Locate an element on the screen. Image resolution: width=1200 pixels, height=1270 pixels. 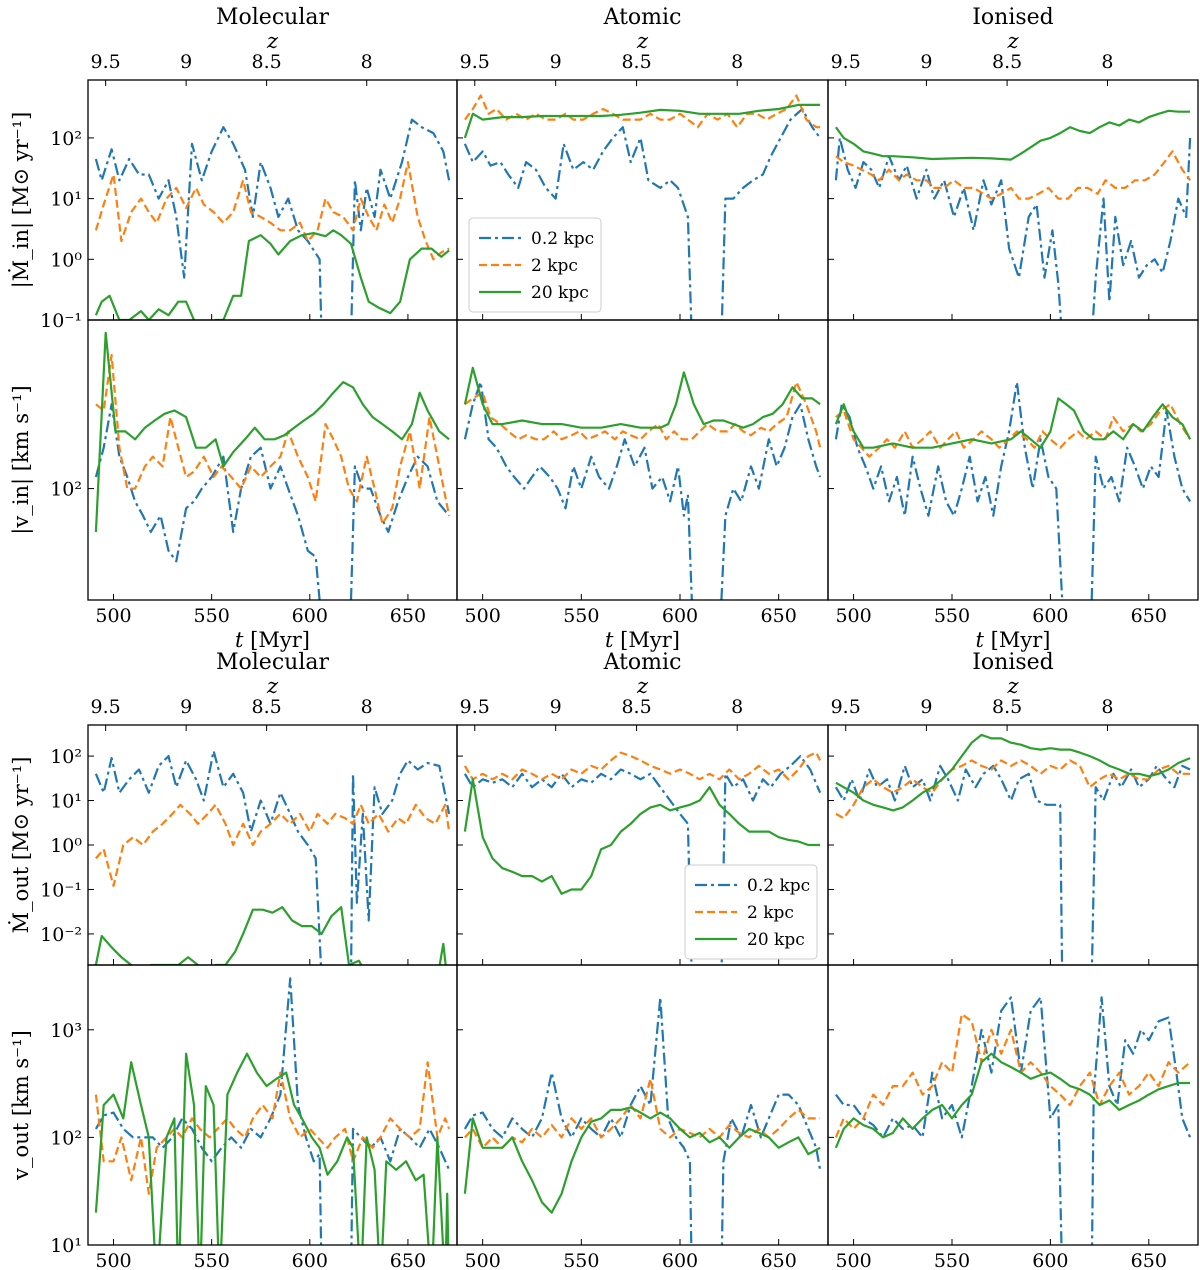
lines-v_in-ionised is located at coordinates (1013, 490).